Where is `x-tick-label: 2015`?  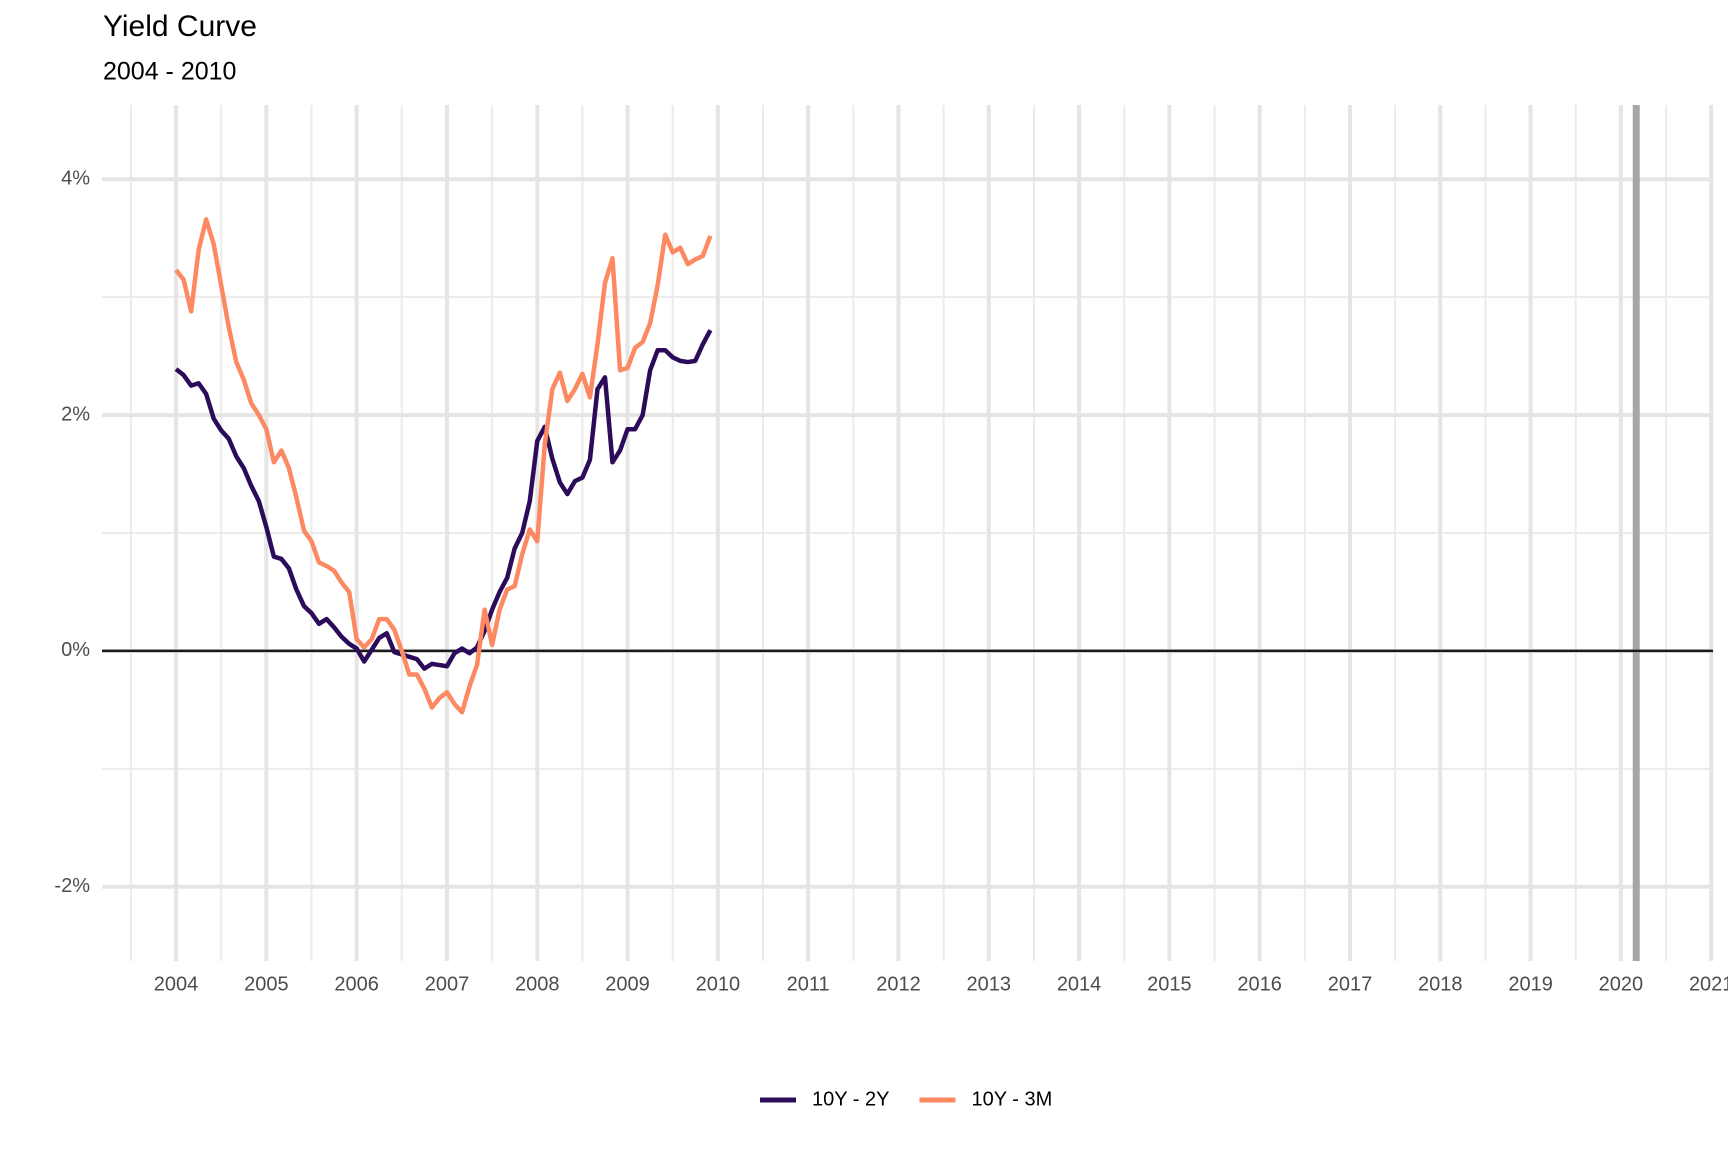 x-tick-label: 2015 is located at coordinates (1169, 984).